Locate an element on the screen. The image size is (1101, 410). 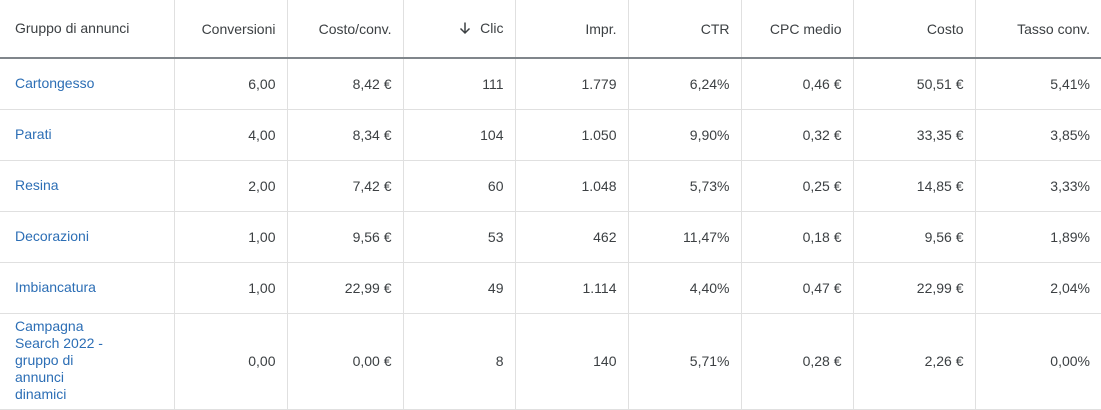
impressions-cell: 140 is located at coordinates (572, 361).